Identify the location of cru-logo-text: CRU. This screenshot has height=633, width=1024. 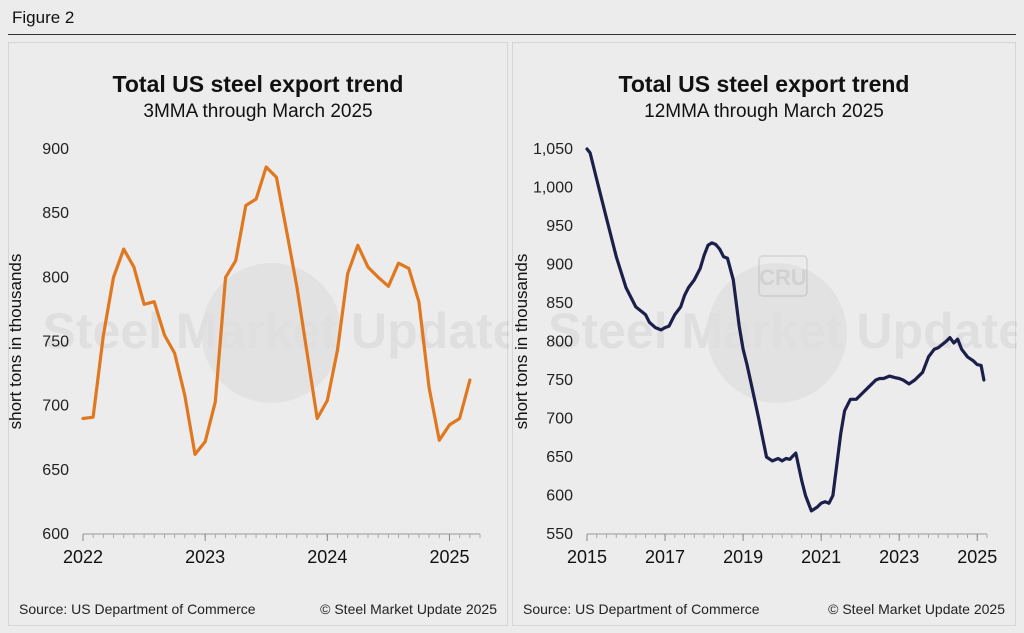
(783, 277).